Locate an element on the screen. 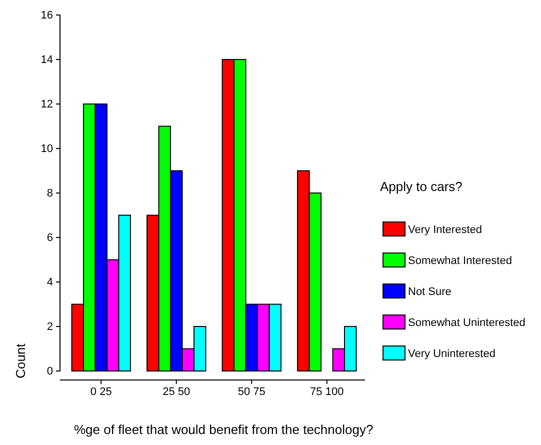  legend-title: Apply to cars? is located at coordinates (421, 186).